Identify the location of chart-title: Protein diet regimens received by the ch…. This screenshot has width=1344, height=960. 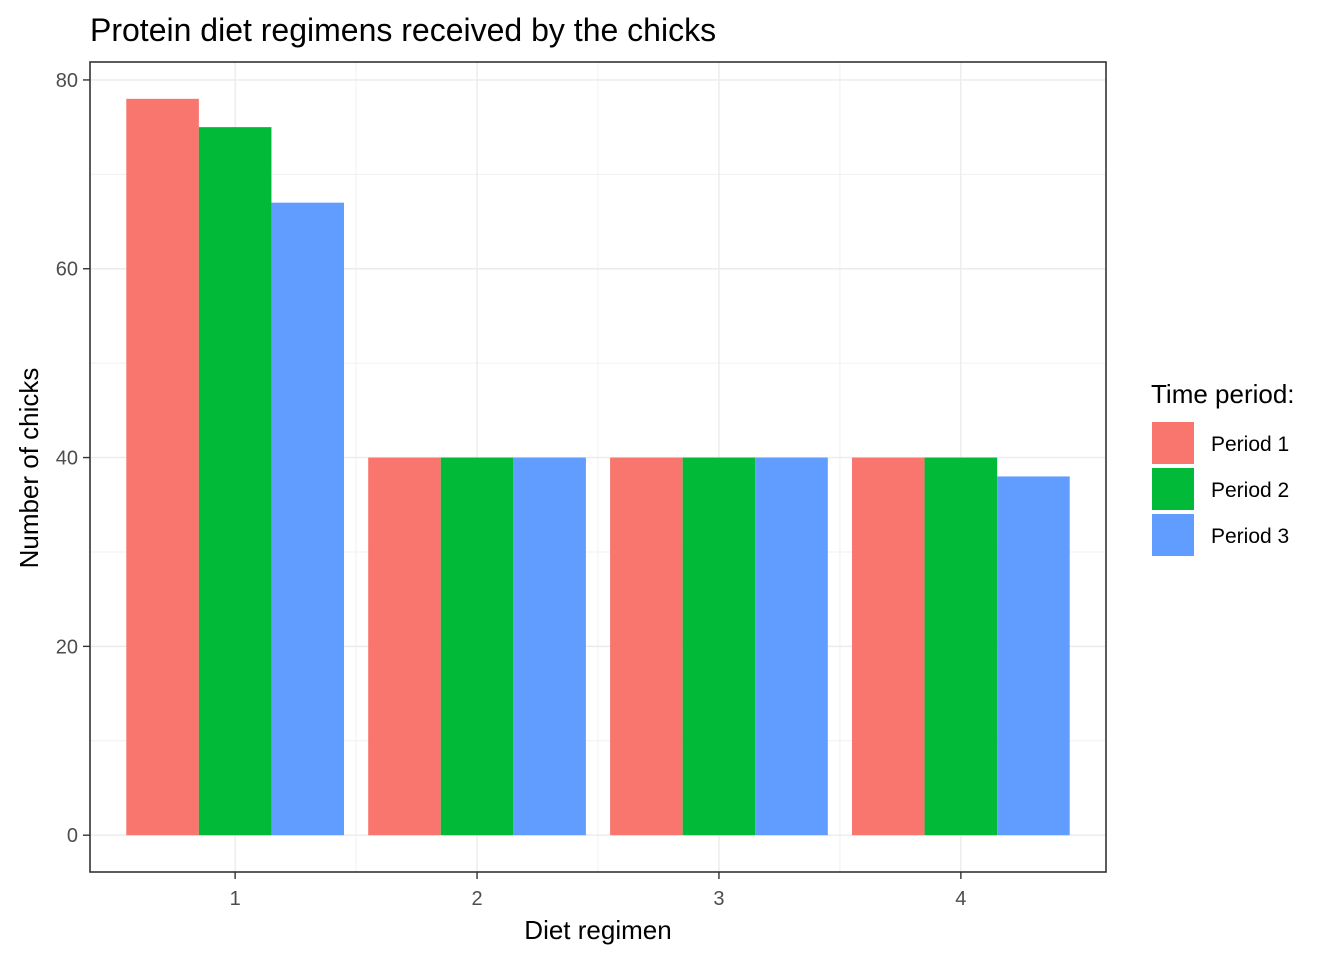
(403, 30).